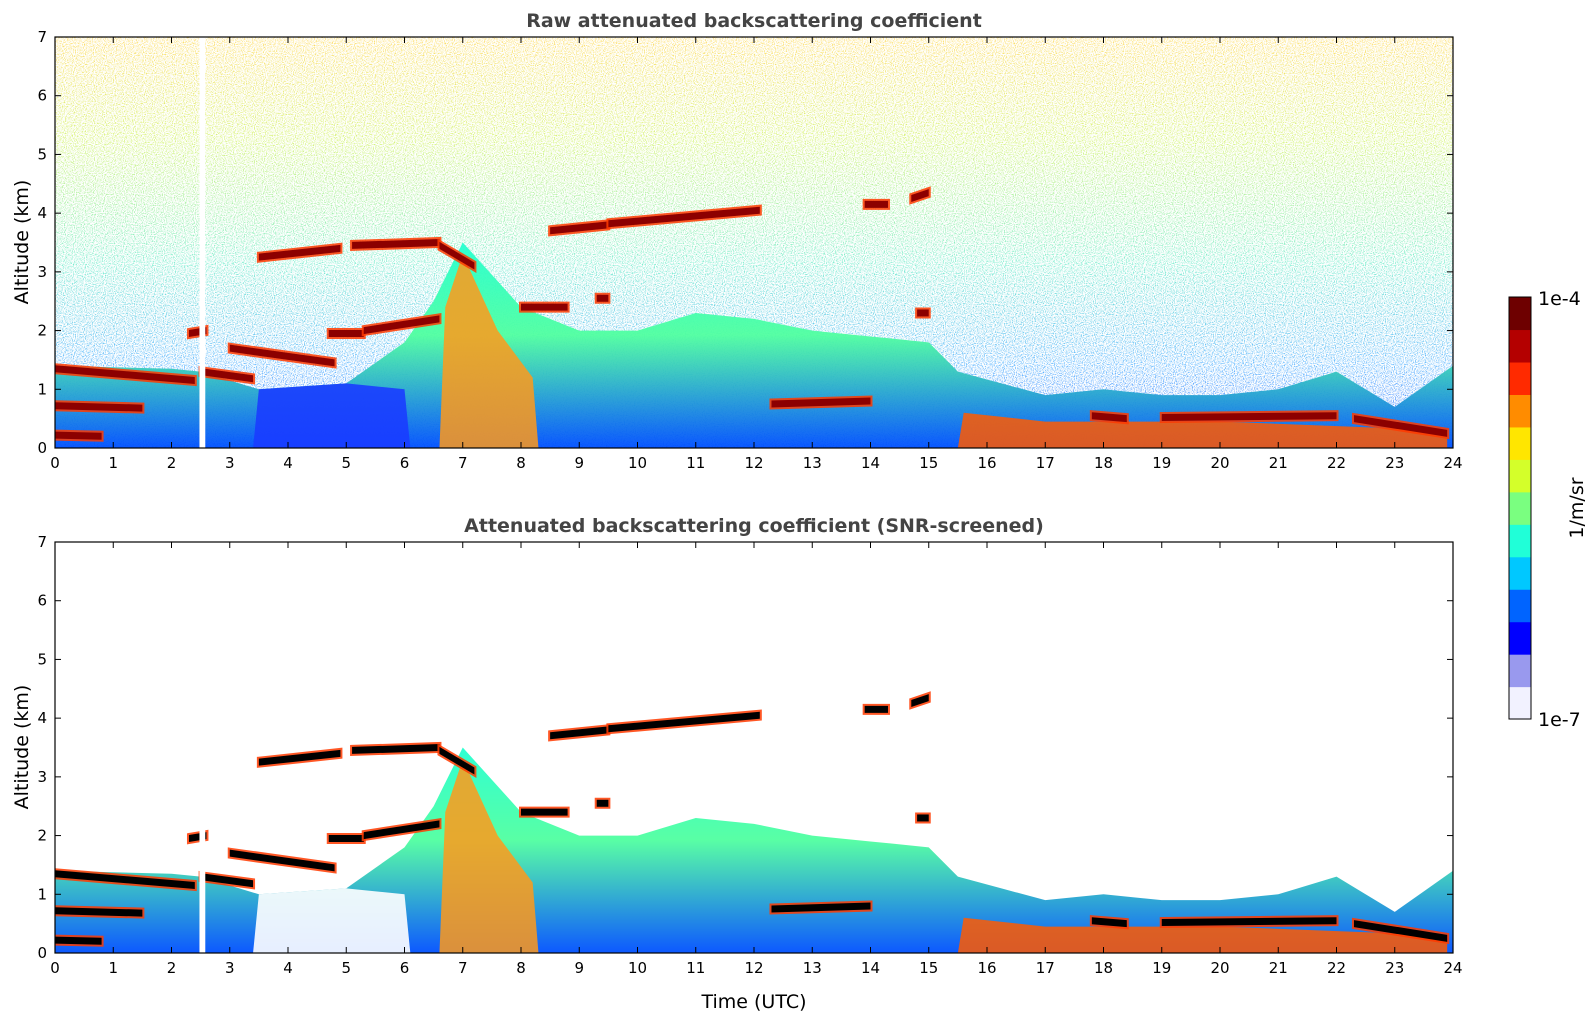  I want to click on y-tick-label: 1, so click(42, 389).